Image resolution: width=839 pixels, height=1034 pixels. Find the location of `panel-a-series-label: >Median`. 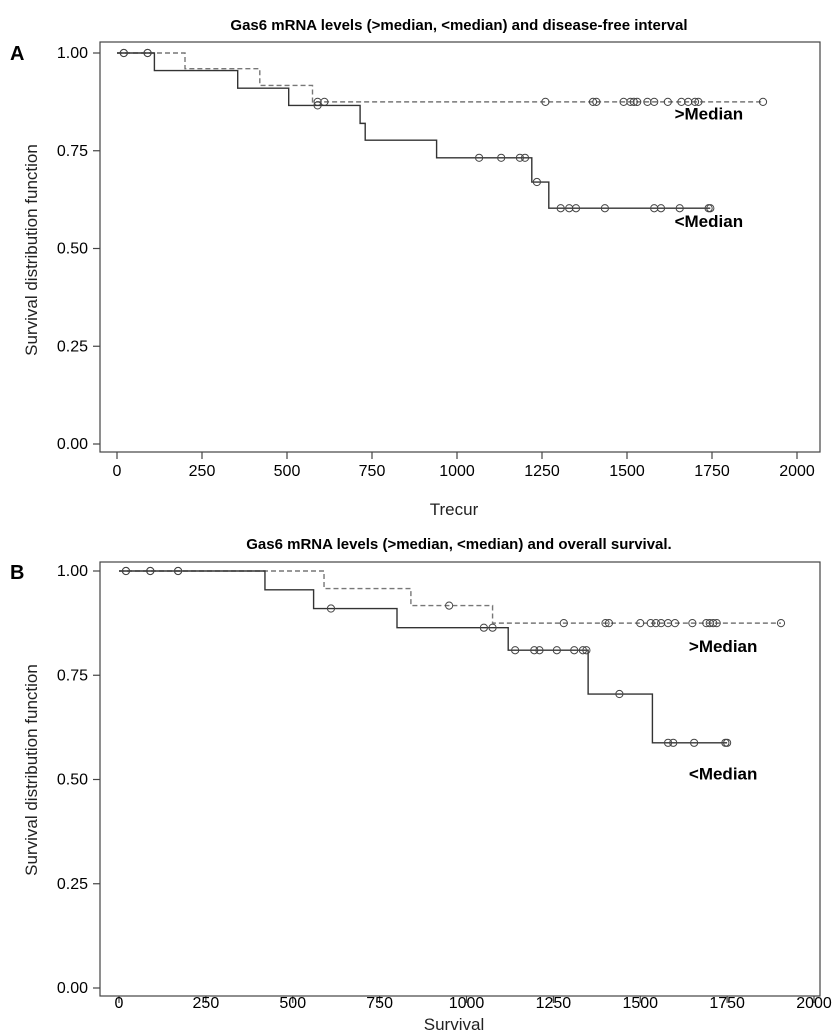

panel-a-series-label: >Median is located at coordinates (709, 113).